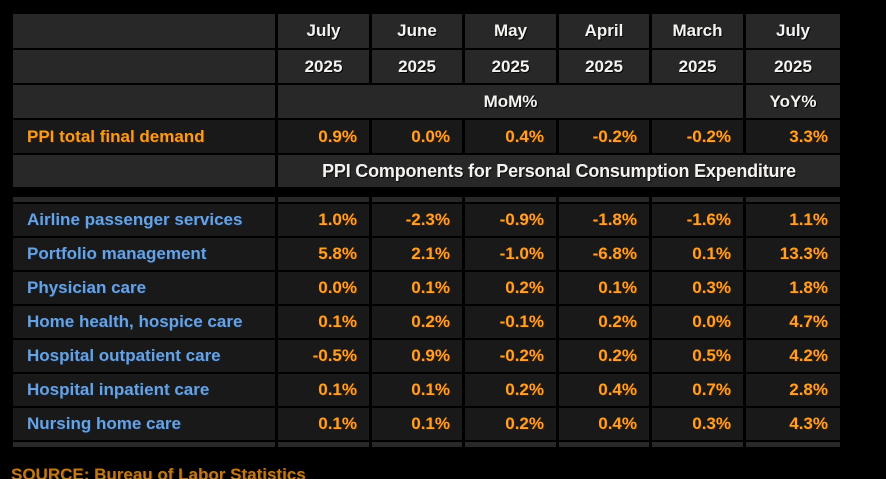 The height and width of the screenshot is (479, 886). I want to click on month-header: June, so click(418, 32).